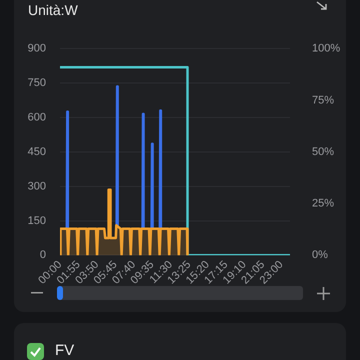  I want to click on y-tick-label: 900, so click(37, 48).